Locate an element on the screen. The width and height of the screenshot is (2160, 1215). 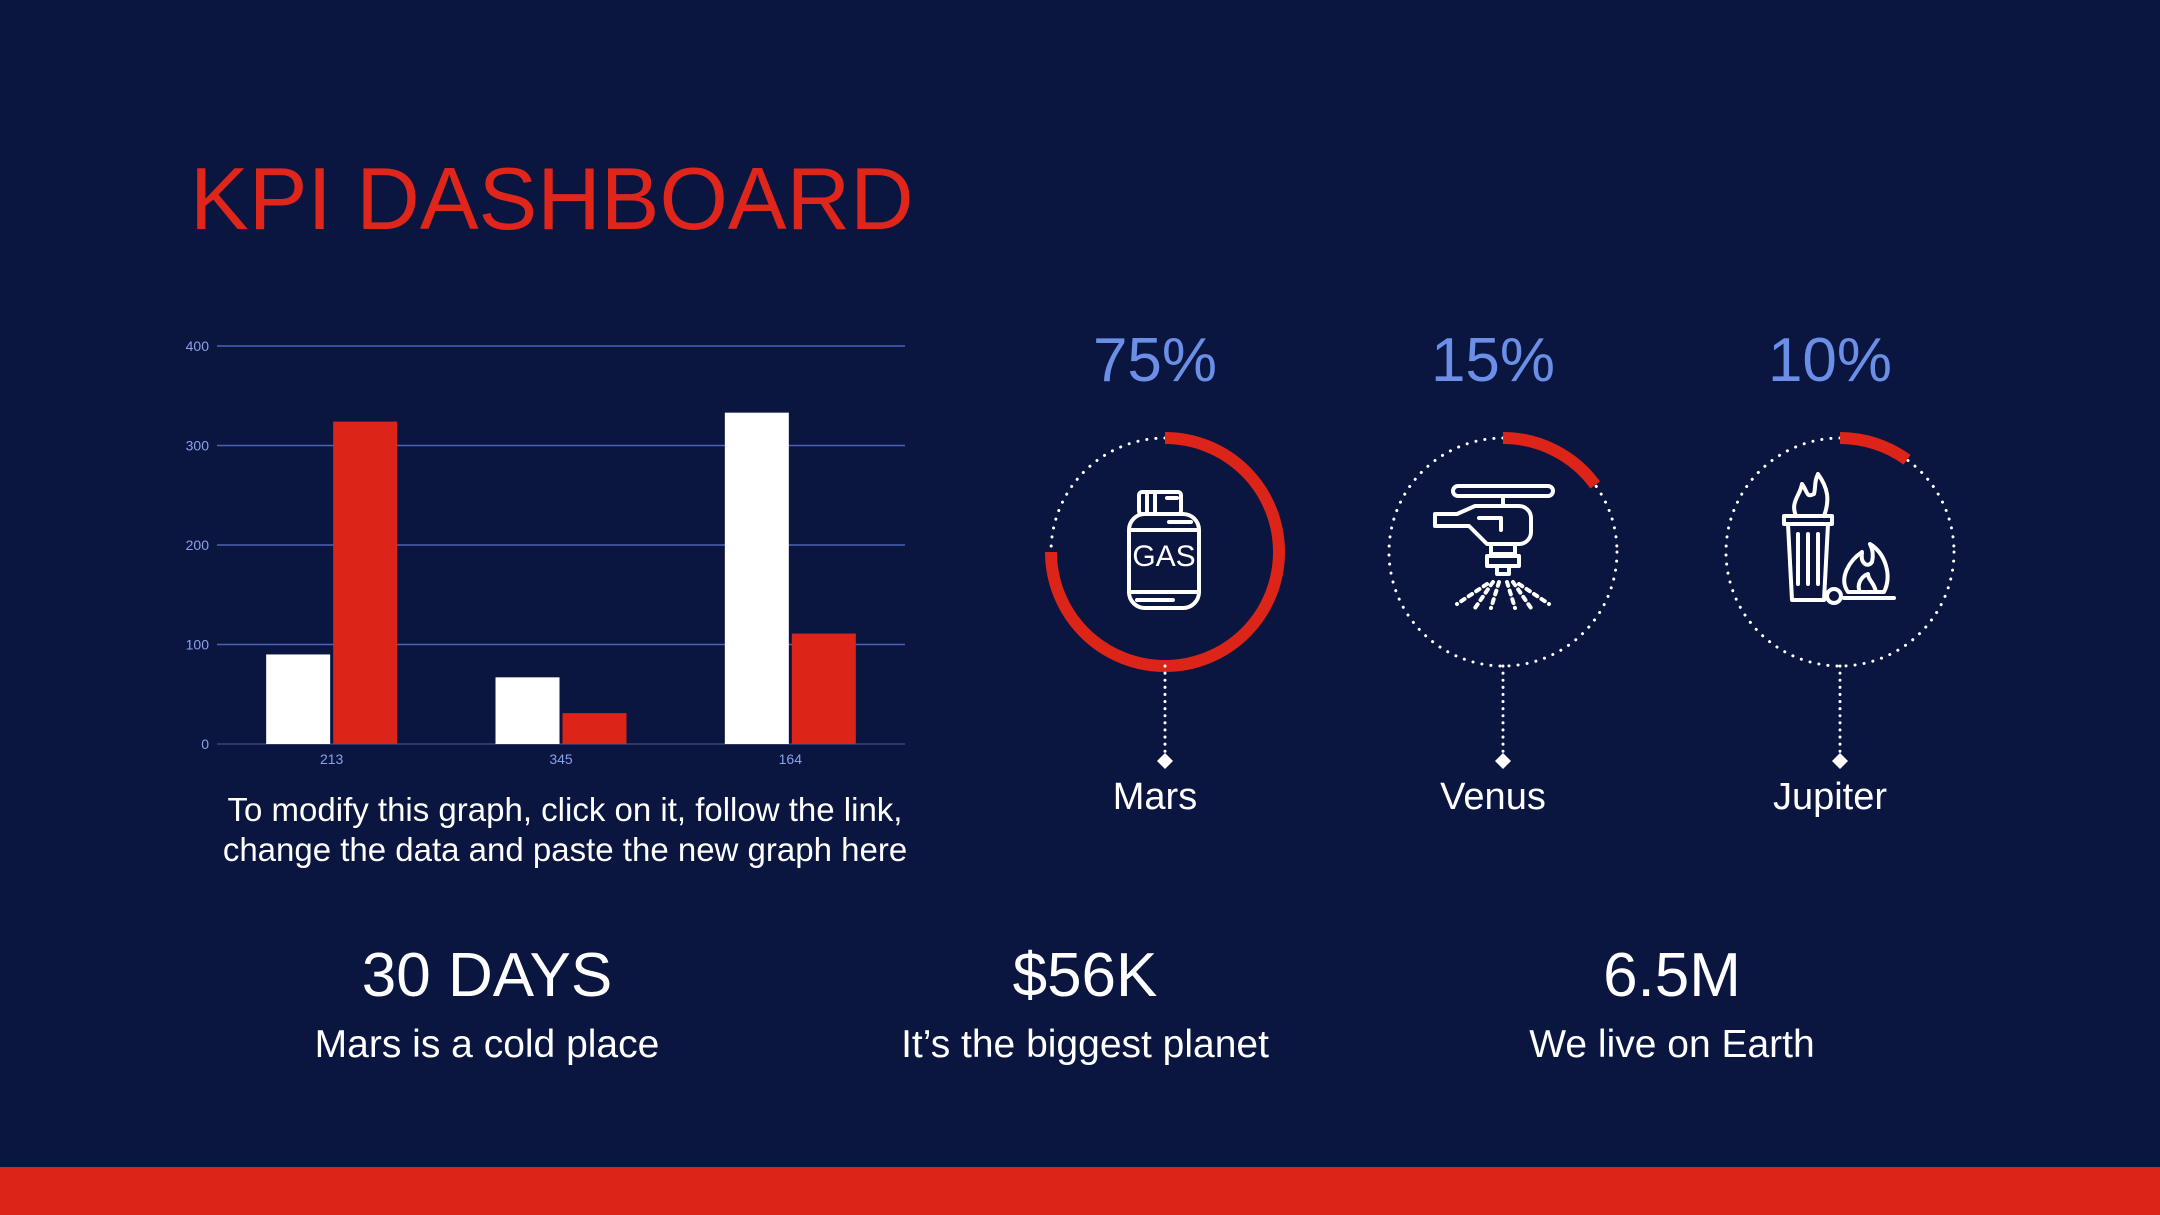
footer-bar is located at coordinates (1080, 1191).